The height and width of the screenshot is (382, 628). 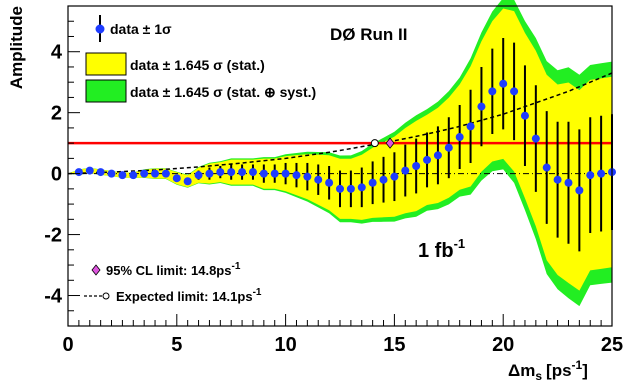 I want to click on observed-limit-marker, so click(x=390, y=143).